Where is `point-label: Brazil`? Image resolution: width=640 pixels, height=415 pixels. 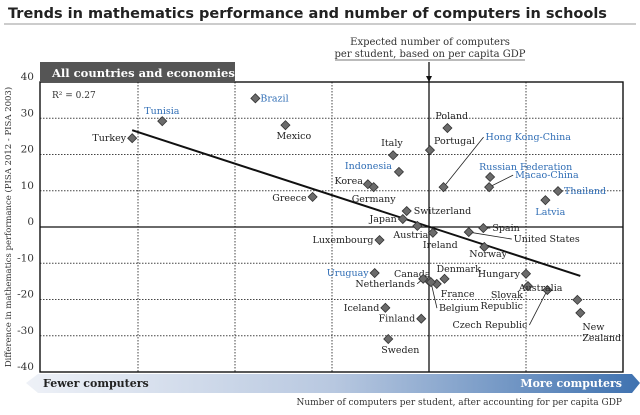 point-label: Brazil is located at coordinates (274, 98).